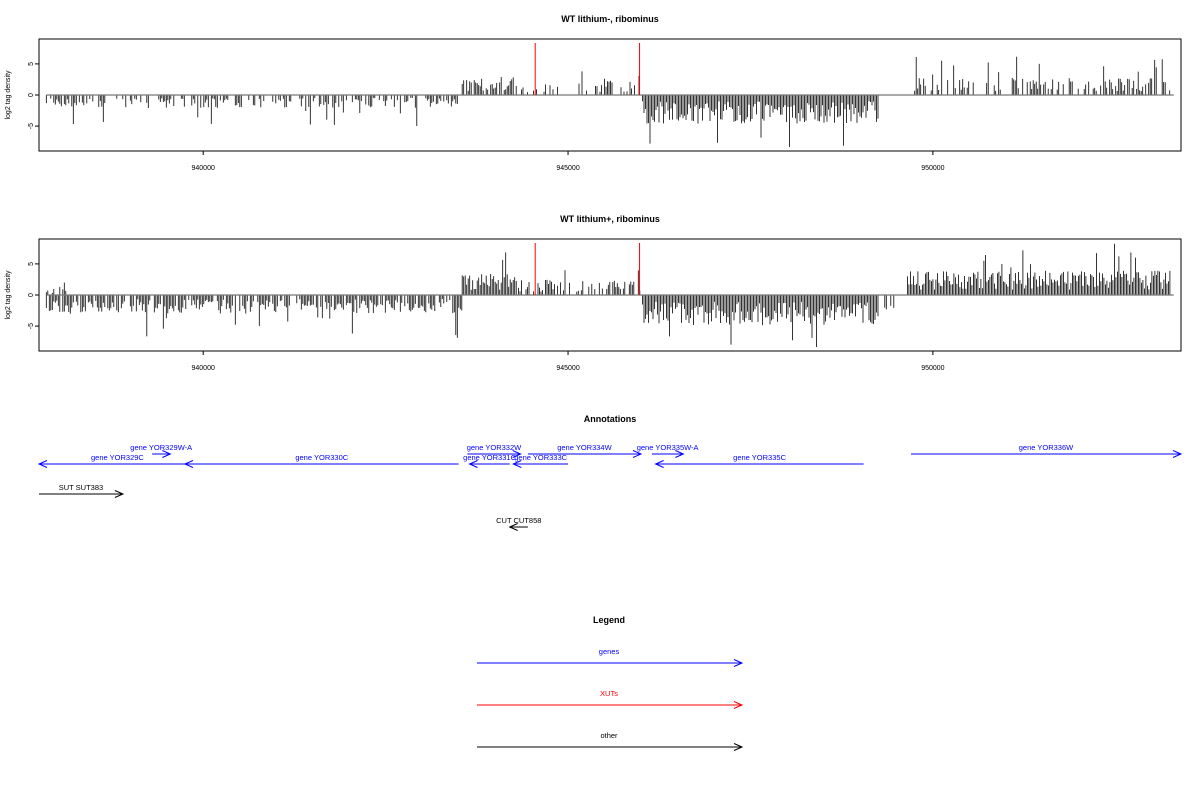 The height and width of the screenshot is (800, 1200). I want to click on feature-gene-yor333c: gene YOR333C, so click(540, 460).